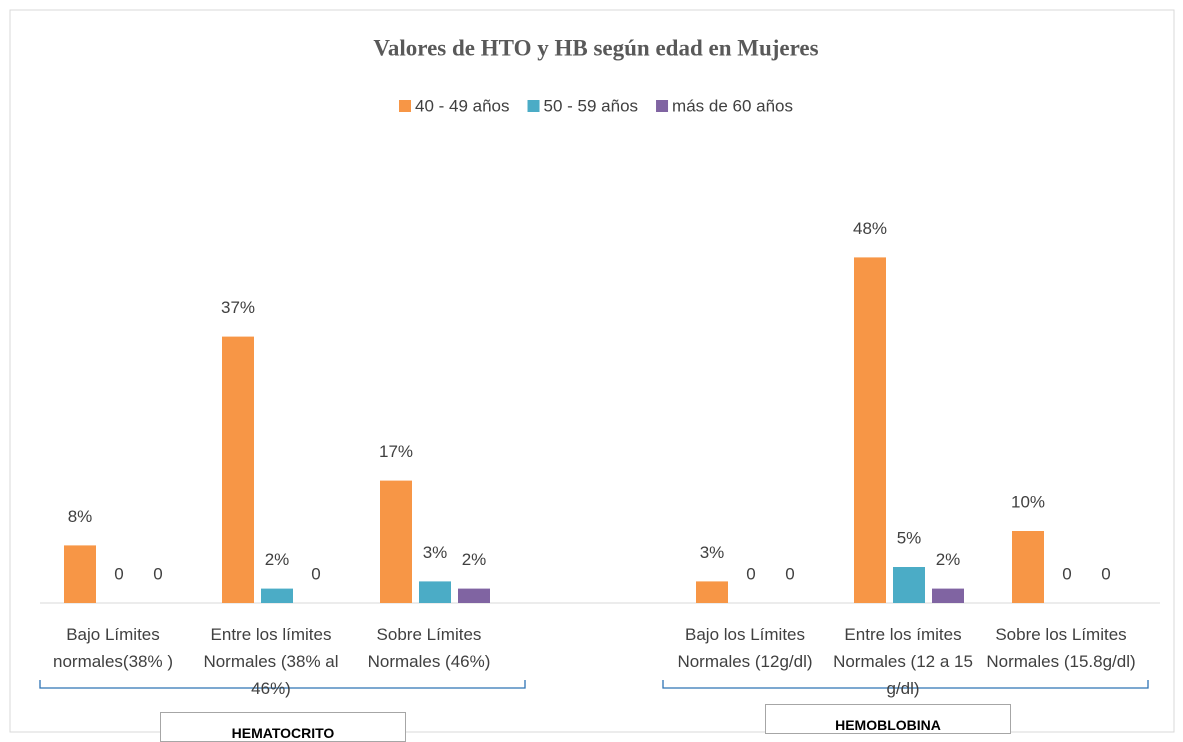 The image size is (1183, 742). I want to click on data-label: 10%, so click(1028, 501).